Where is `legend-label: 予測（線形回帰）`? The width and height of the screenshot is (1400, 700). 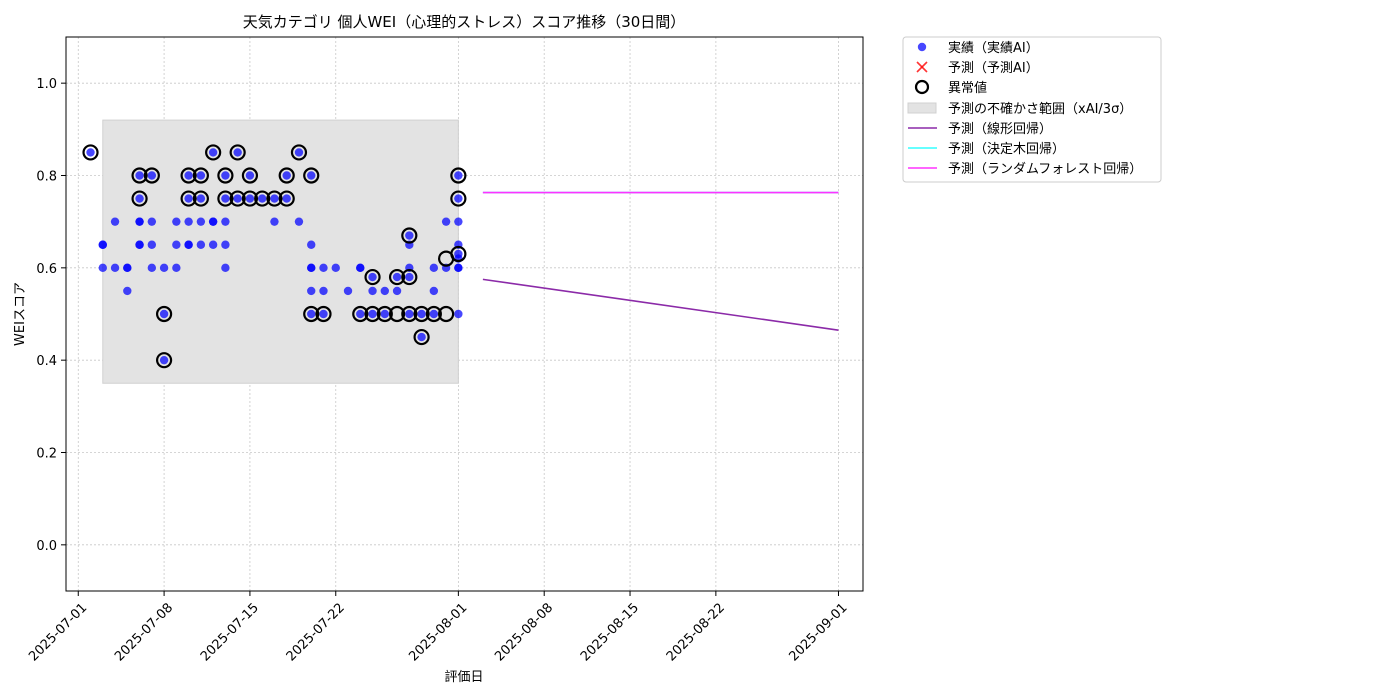 legend-label: 予測（線形回帰） is located at coordinates (1000, 129).